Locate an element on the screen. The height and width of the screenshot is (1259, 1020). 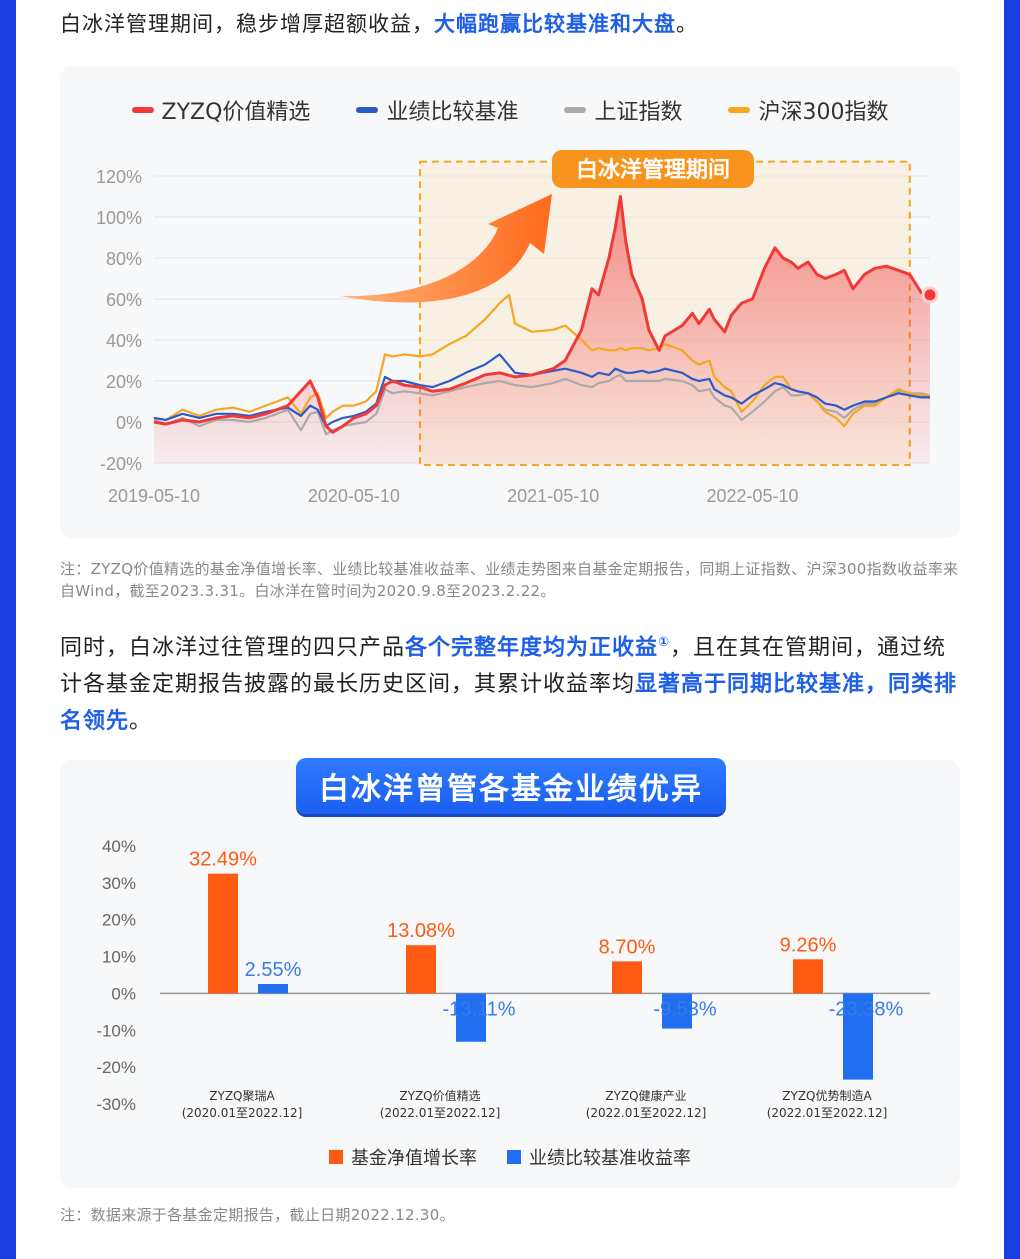
annotation-label: 白冰洋管理期间 is located at coordinates (653, 170).